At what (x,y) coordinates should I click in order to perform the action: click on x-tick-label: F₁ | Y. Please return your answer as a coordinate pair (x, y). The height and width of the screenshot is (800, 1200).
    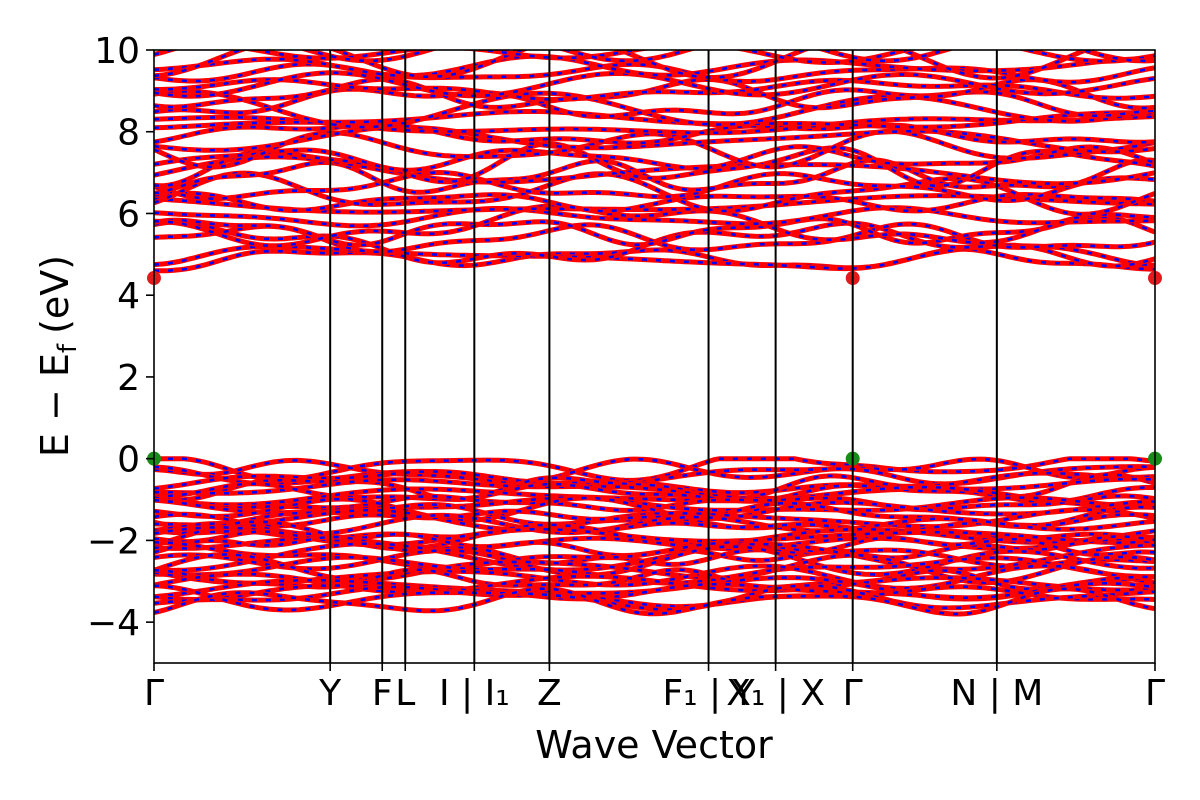
    Looking at the image, I should click on (708, 693).